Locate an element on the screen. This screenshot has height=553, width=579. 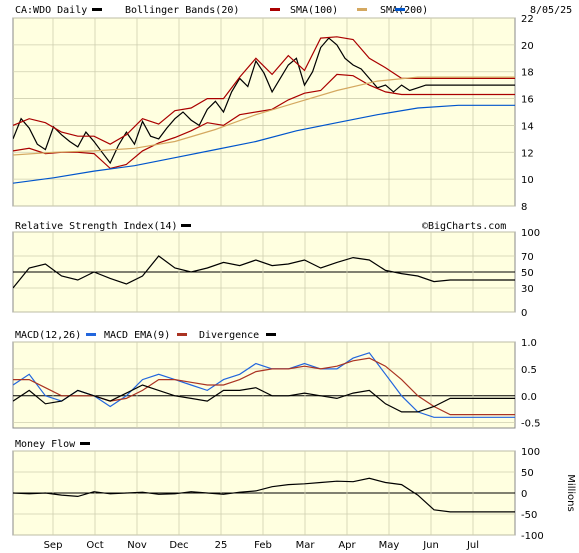
moneyflow-ytick-4: -100 is located at coordinates (532, 536).